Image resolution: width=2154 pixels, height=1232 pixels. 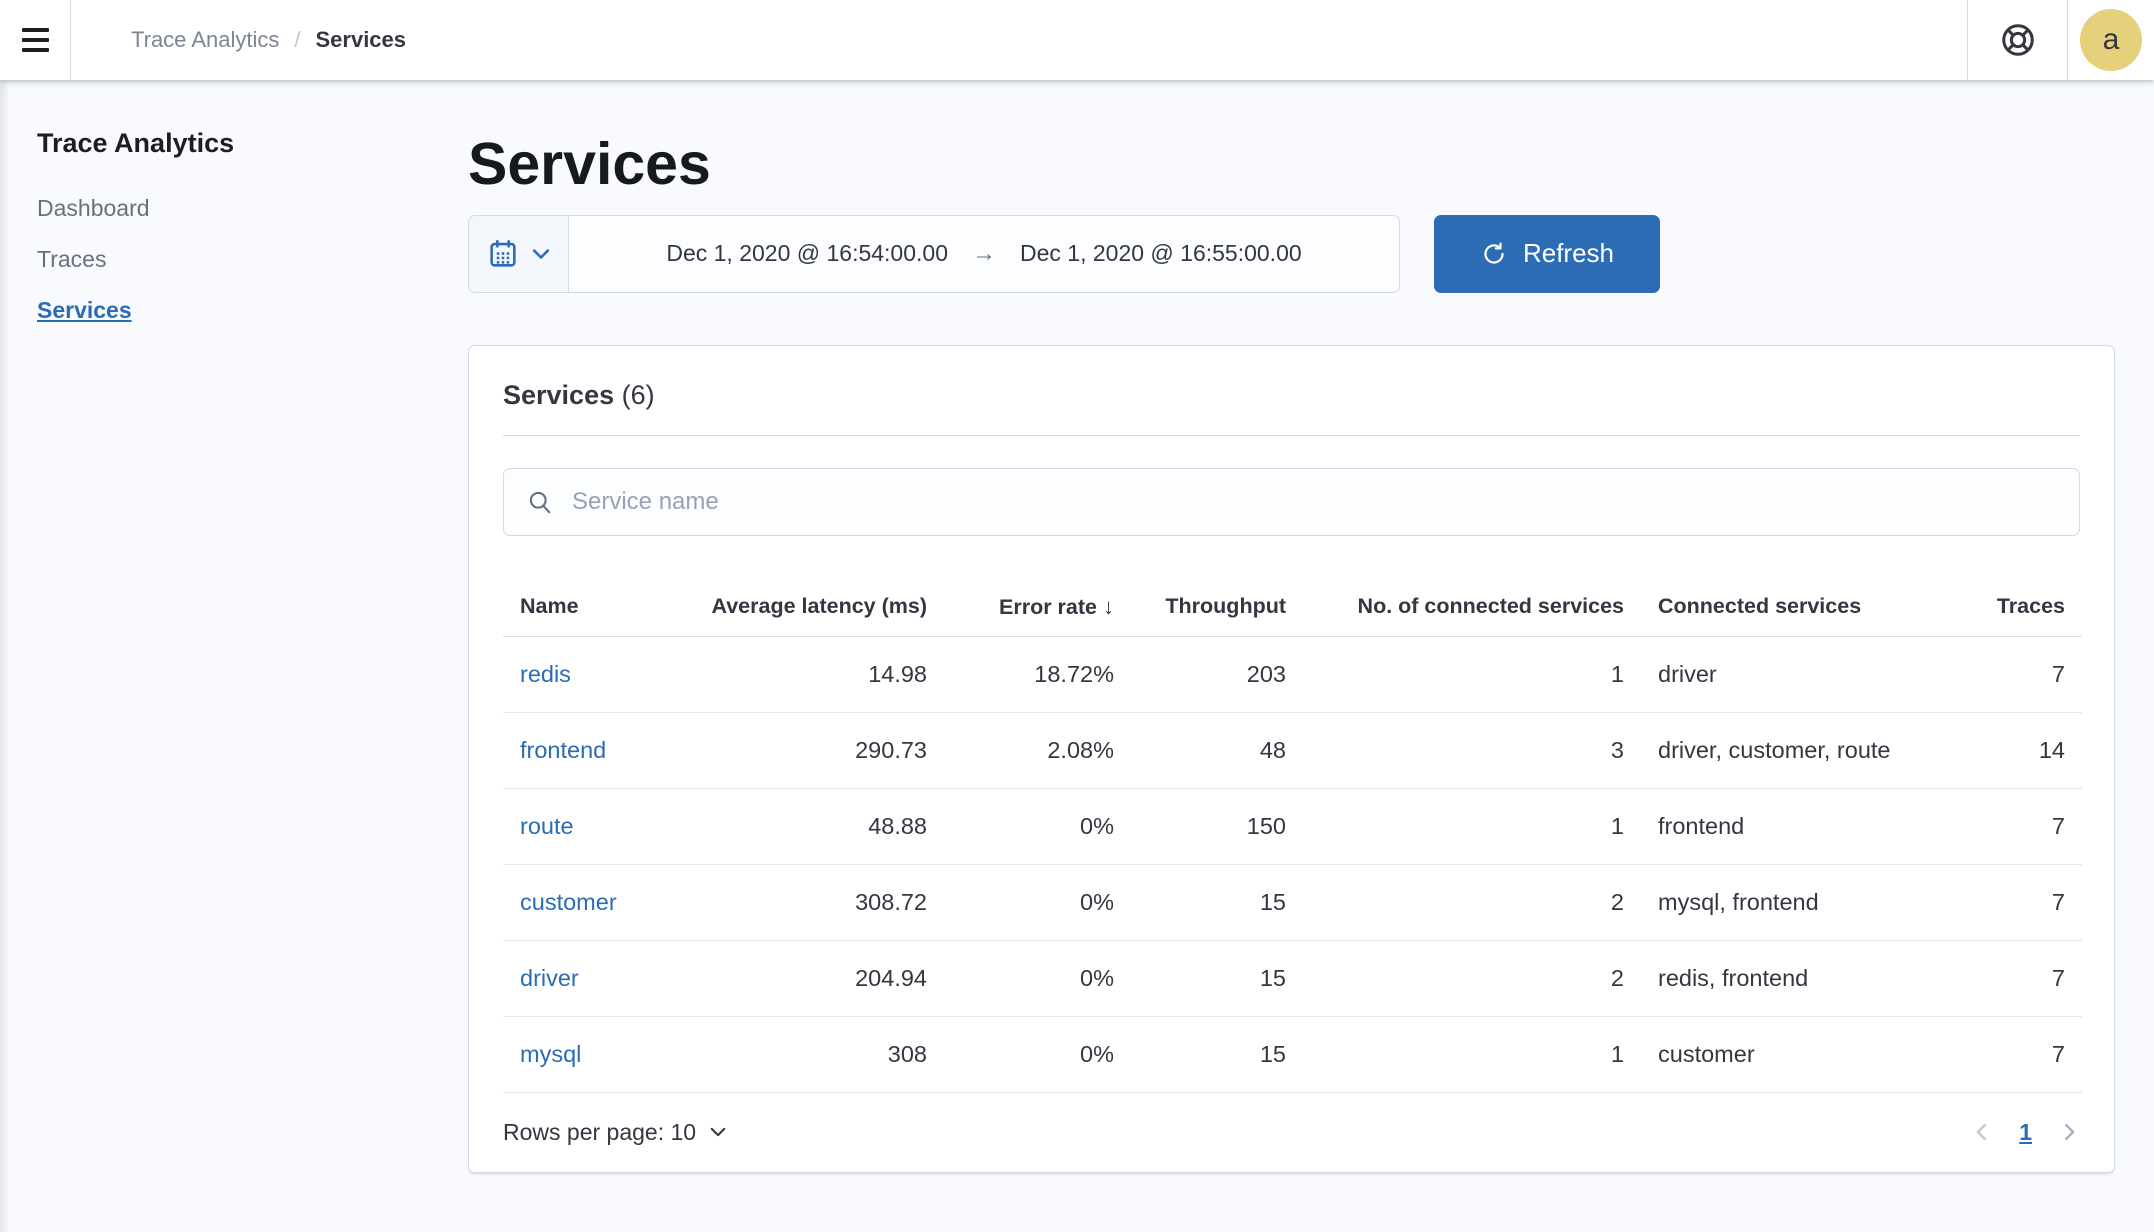 I want to click on table-row: route 48.88 0% 150 1 frontend 7, so click(x=1292, y=826).